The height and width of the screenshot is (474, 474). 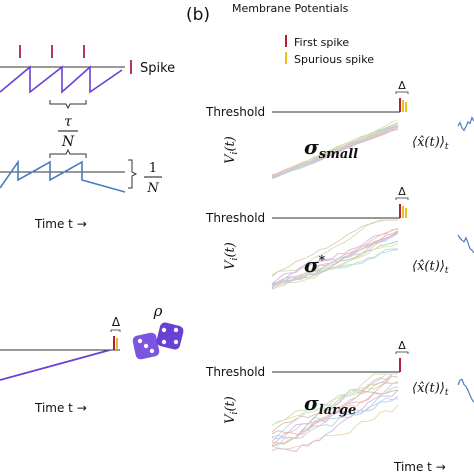 What do you see at coordinates (61, 79) in the screenshot?
I see `sawtooth-purple` at bounding box center [61, 79].